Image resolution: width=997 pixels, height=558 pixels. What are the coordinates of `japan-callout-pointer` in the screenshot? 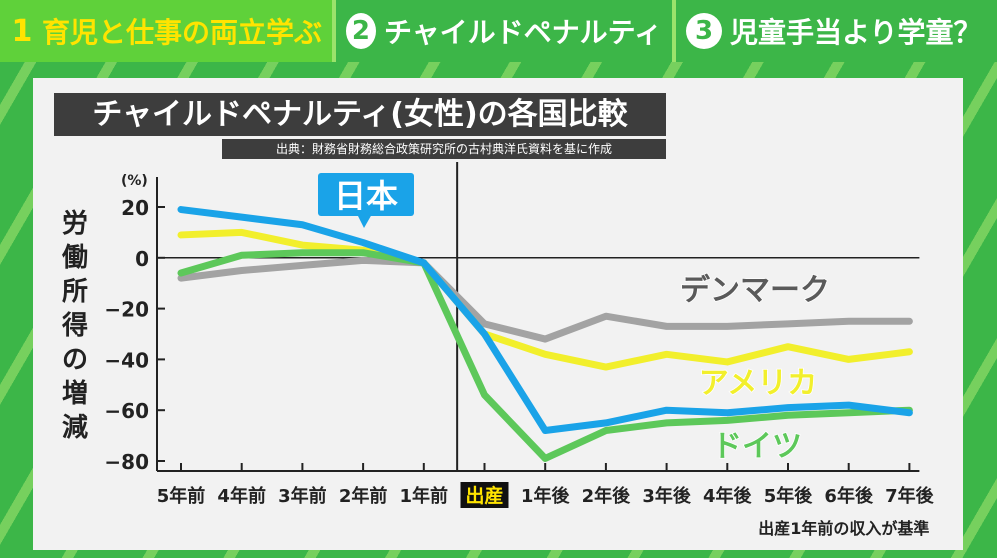 It's located at (364, 221).